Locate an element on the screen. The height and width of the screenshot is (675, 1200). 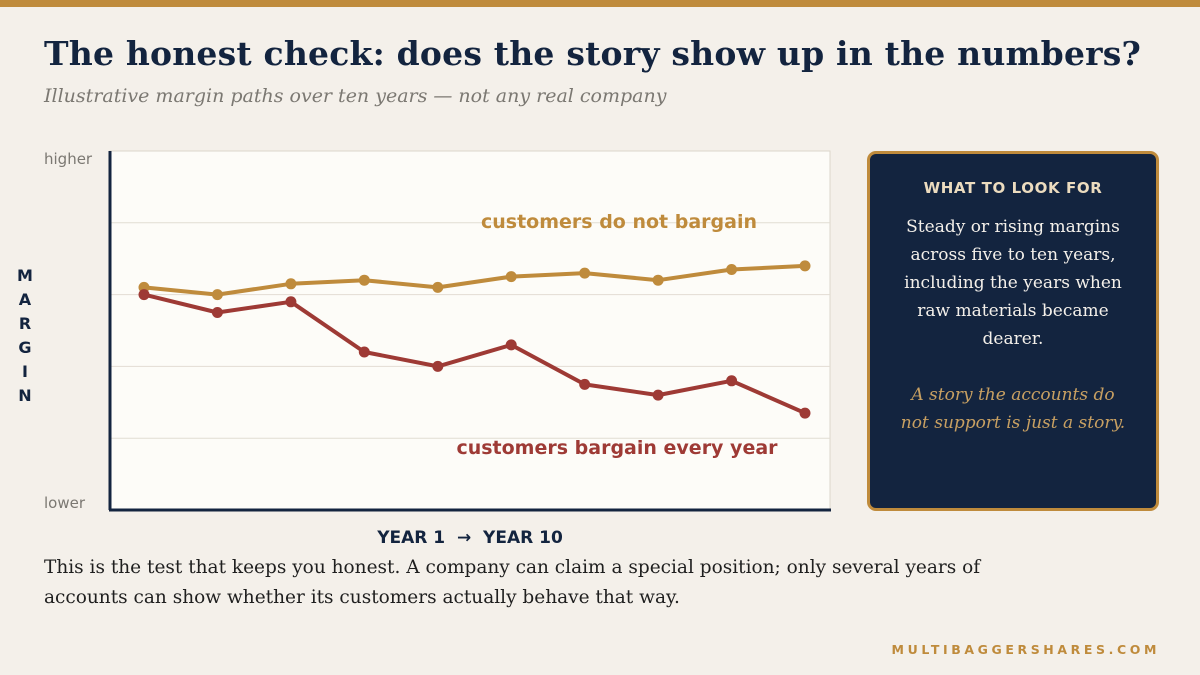
series-label-no-bargain: customers do not bargain is located at coordinates (619, 222).